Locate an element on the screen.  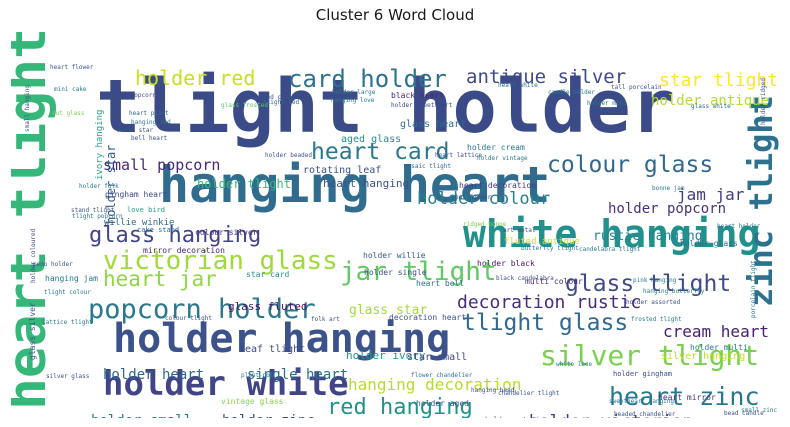
word-cake-stand: cake stand is located at coordinates (158, 230).